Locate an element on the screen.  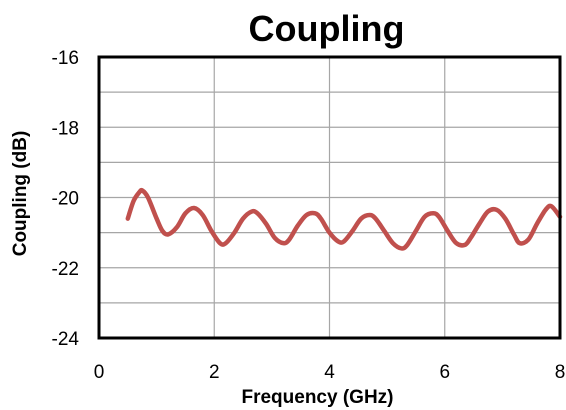
y-tick-label: -22 is located at coordinates (65, 269).